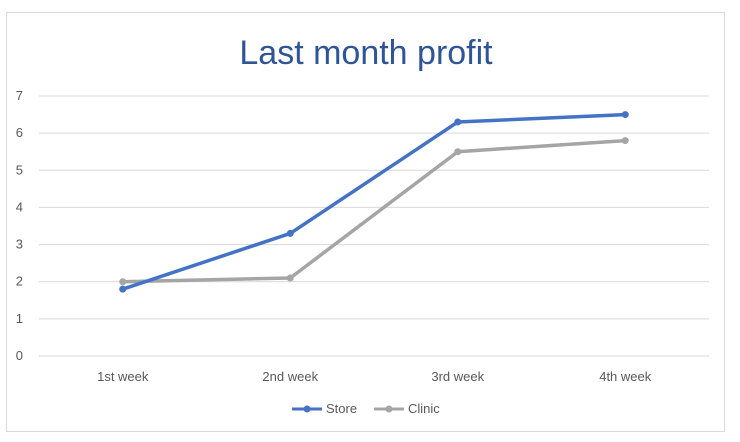 The height and width of the screenshot is (442, 740). What do you see at coordinates (341, 408) in the screenshot?
I see `legend-label-store: Store` at bounding box center [341, 408].